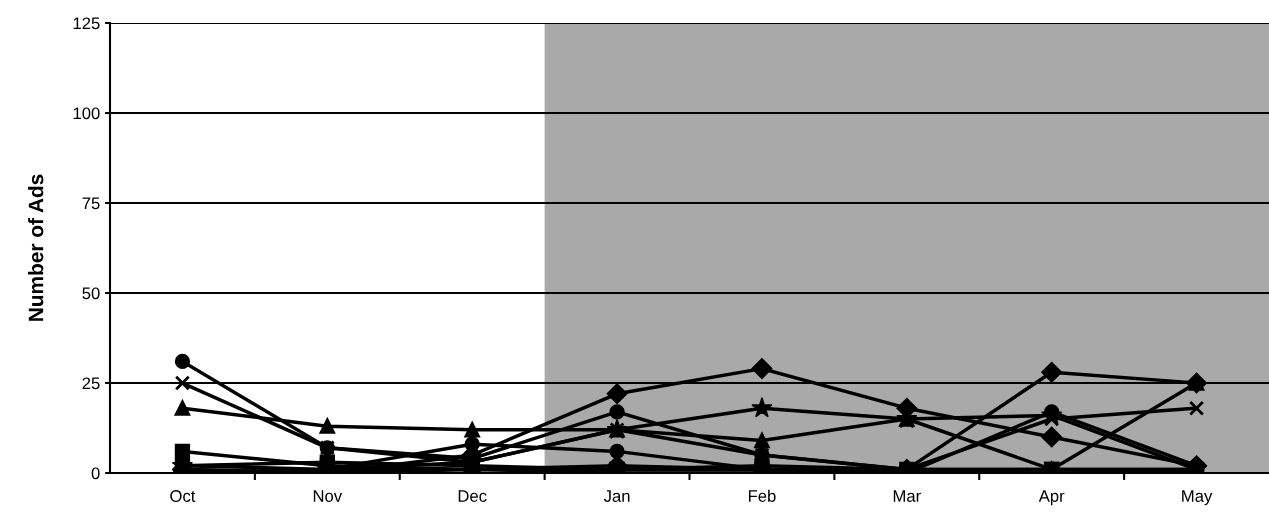 This screenshot has width=1269, height=518. What do you see at coordinates (1051, 498) in the screenshot?
I see `x-tick-label: Apr` at bounding box center [1051, 498].